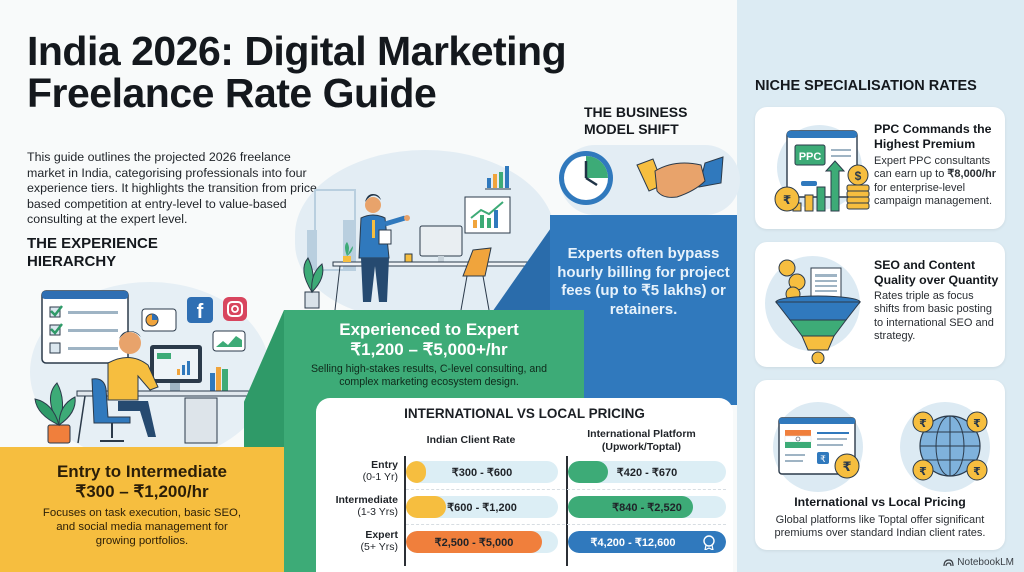 The width and height of the screenshot is (1024, 572). Describe the element at coordinates (709, 542) in the screenshot. I see `award-badge-icon` at that location.